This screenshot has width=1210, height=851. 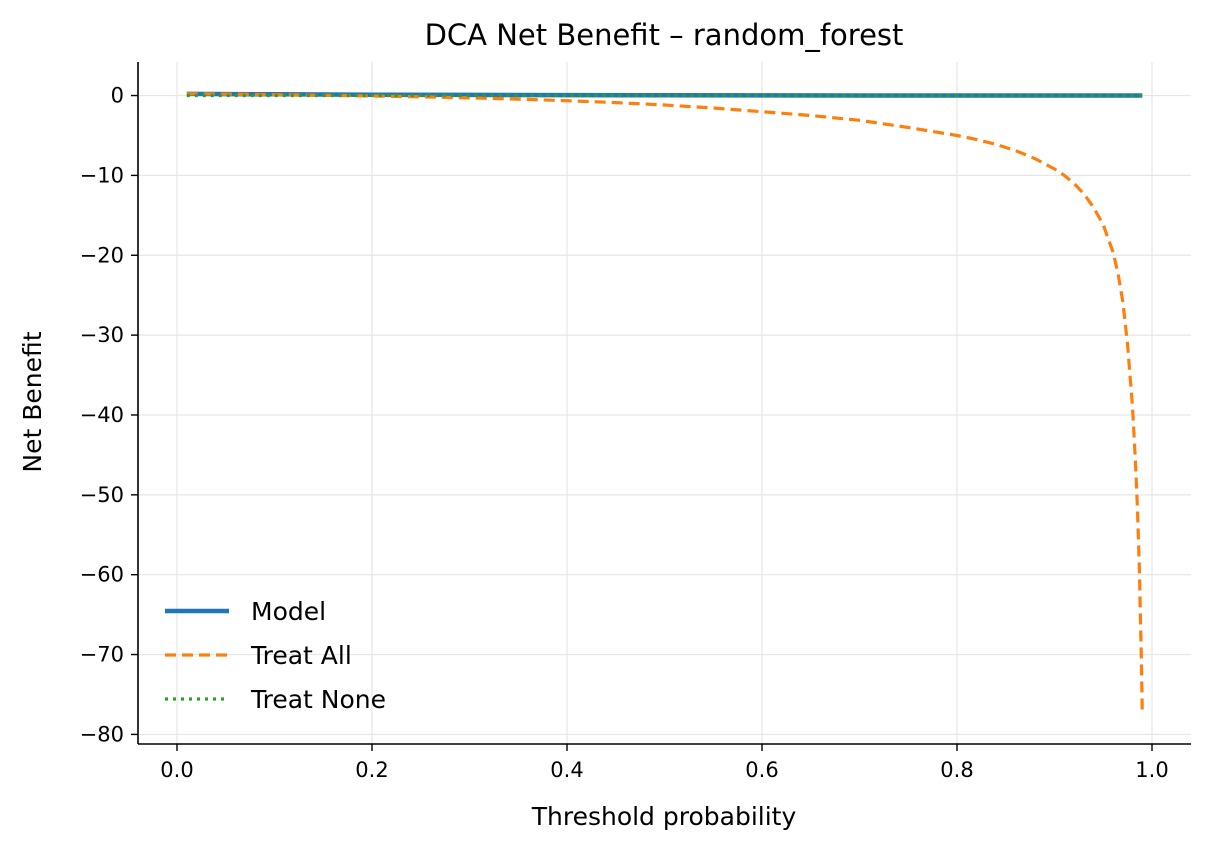 What do you see at coordinates (102, 734) in the screenshot?
I see `y-tick-label: −80` at bounding box center [102, 734].